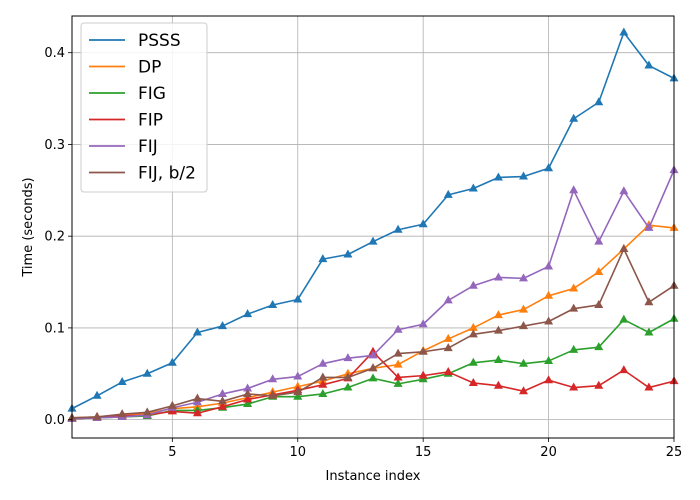 This screenshot has height=500, width=700. I want to click on legend-entry: PSSS, so click(159, 41).